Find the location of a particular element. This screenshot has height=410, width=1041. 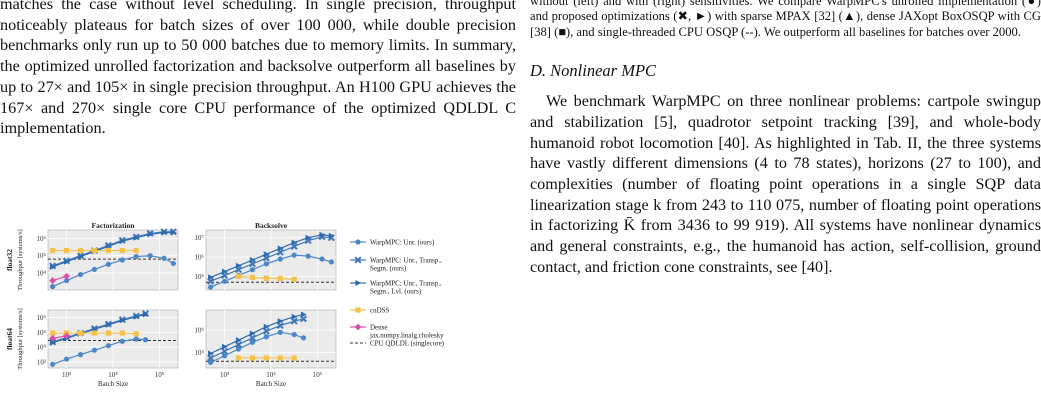

legend-label: CPU QDLDL (singlecore) is located at coordinates (407, 344).